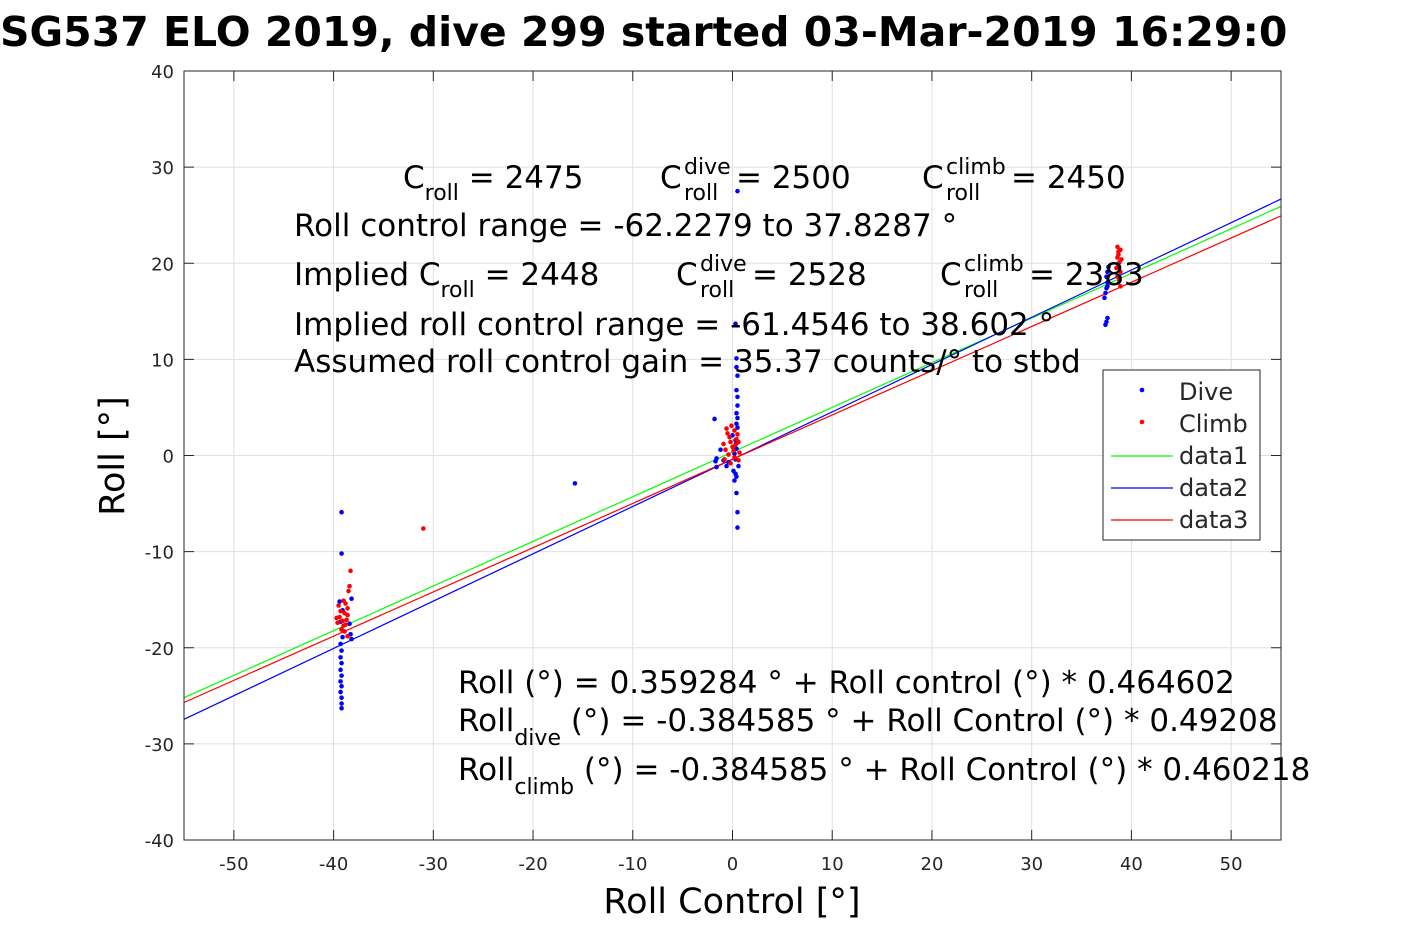  I want to click on annotation-implied-dive-base: C, so click(687, 275).